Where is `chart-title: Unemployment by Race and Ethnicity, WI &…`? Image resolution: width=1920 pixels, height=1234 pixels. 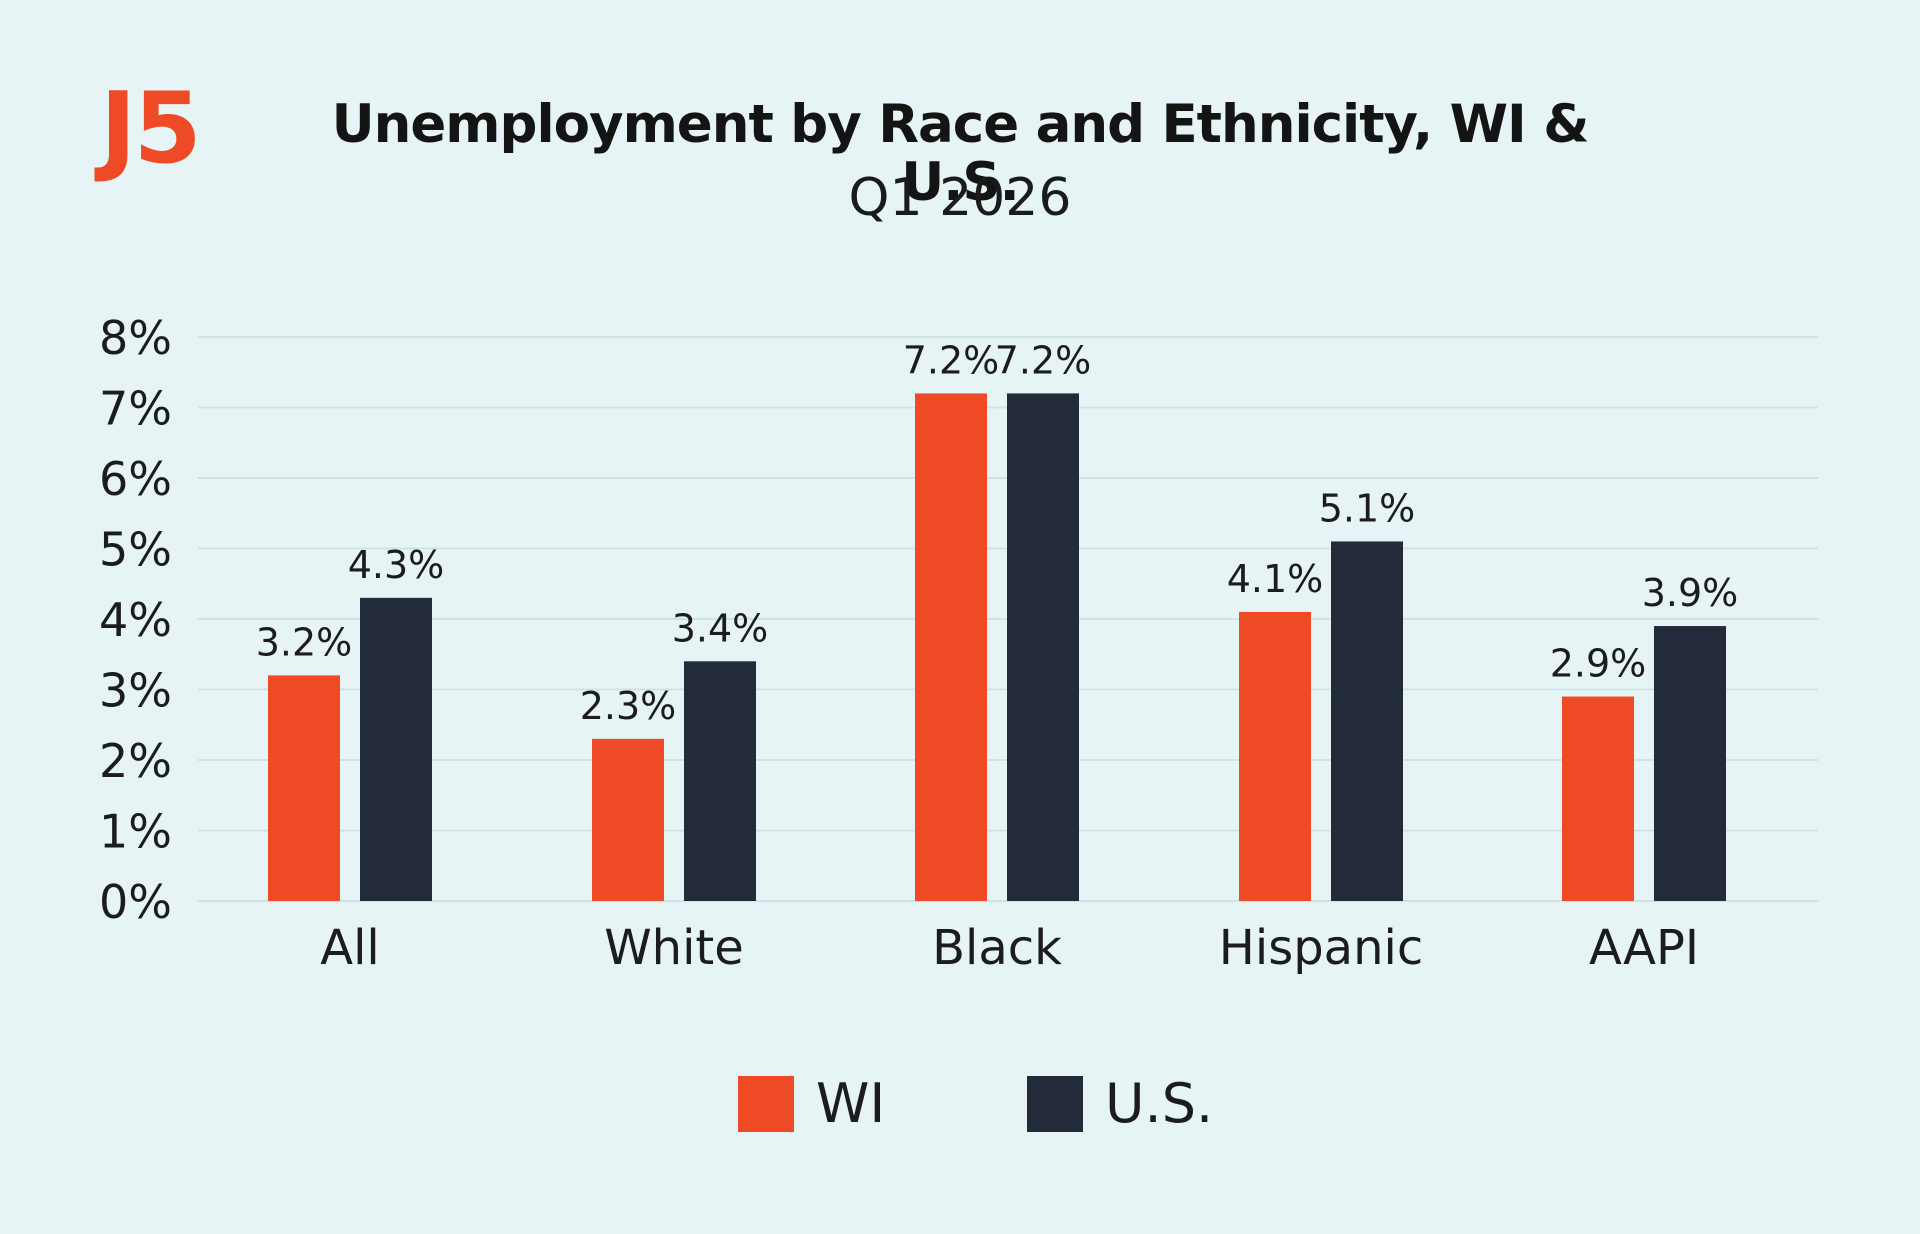
chart-title: Unemployment by Race and Ethnicity, WI &… is located at coordinates (960, 154).